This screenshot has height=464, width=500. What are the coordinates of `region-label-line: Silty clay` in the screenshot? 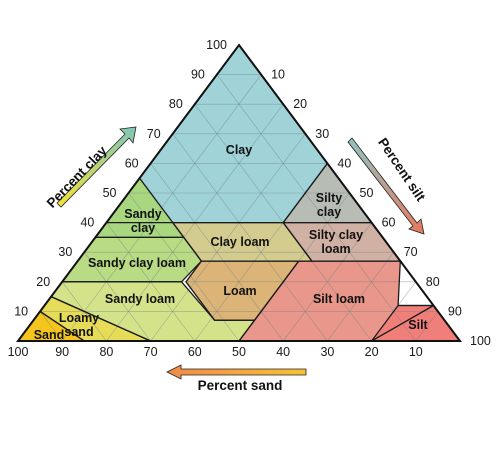 It's located at (336, 235).